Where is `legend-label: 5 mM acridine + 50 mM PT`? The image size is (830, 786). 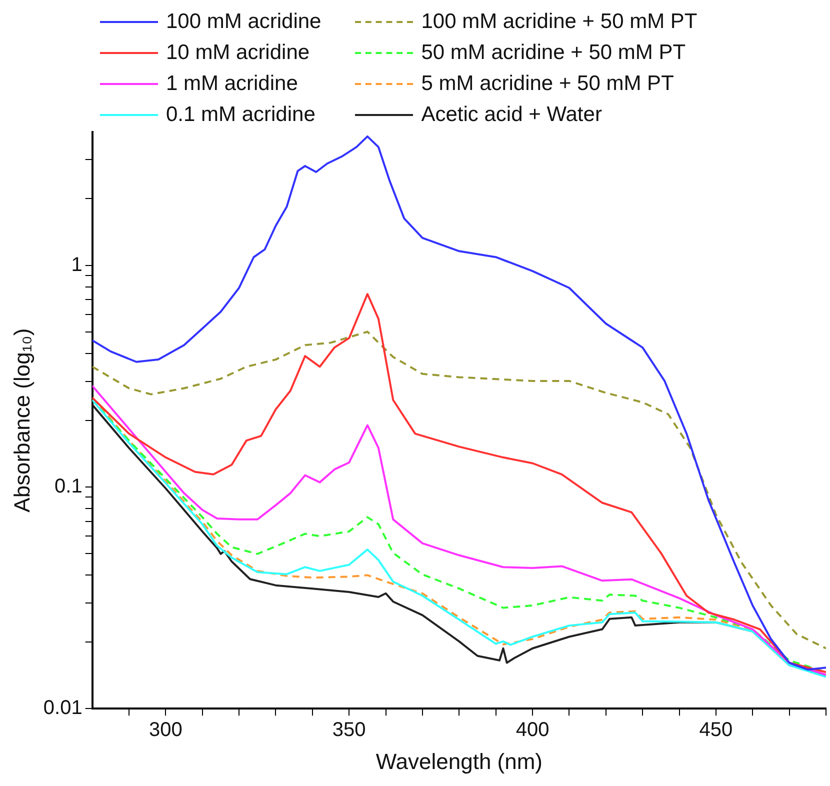 legend-label: 5 mM acridine + 50 mM PT is located at coordinates (547, 84).